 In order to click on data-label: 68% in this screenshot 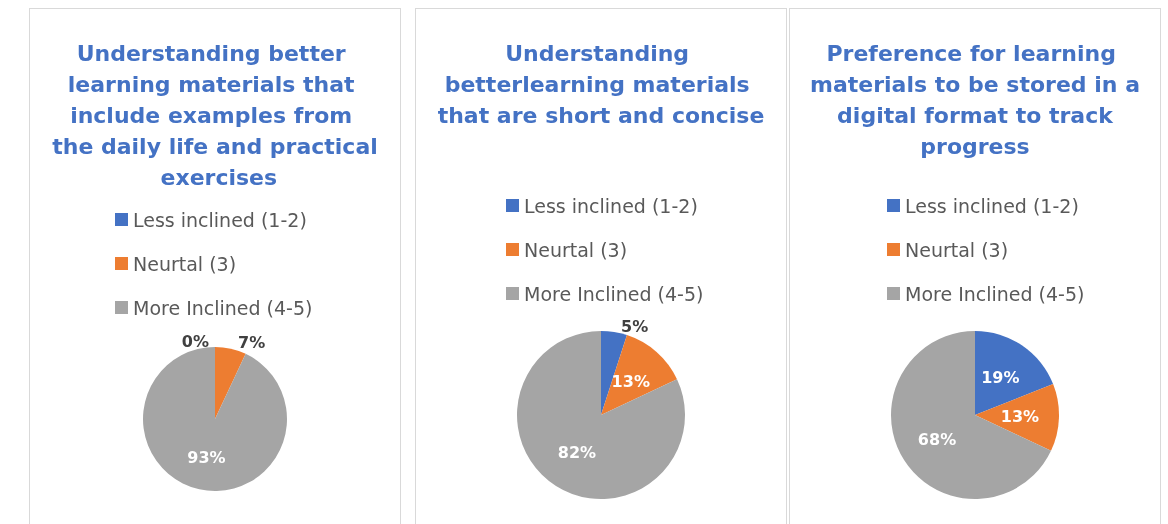, I will do `click(937, 439)`.